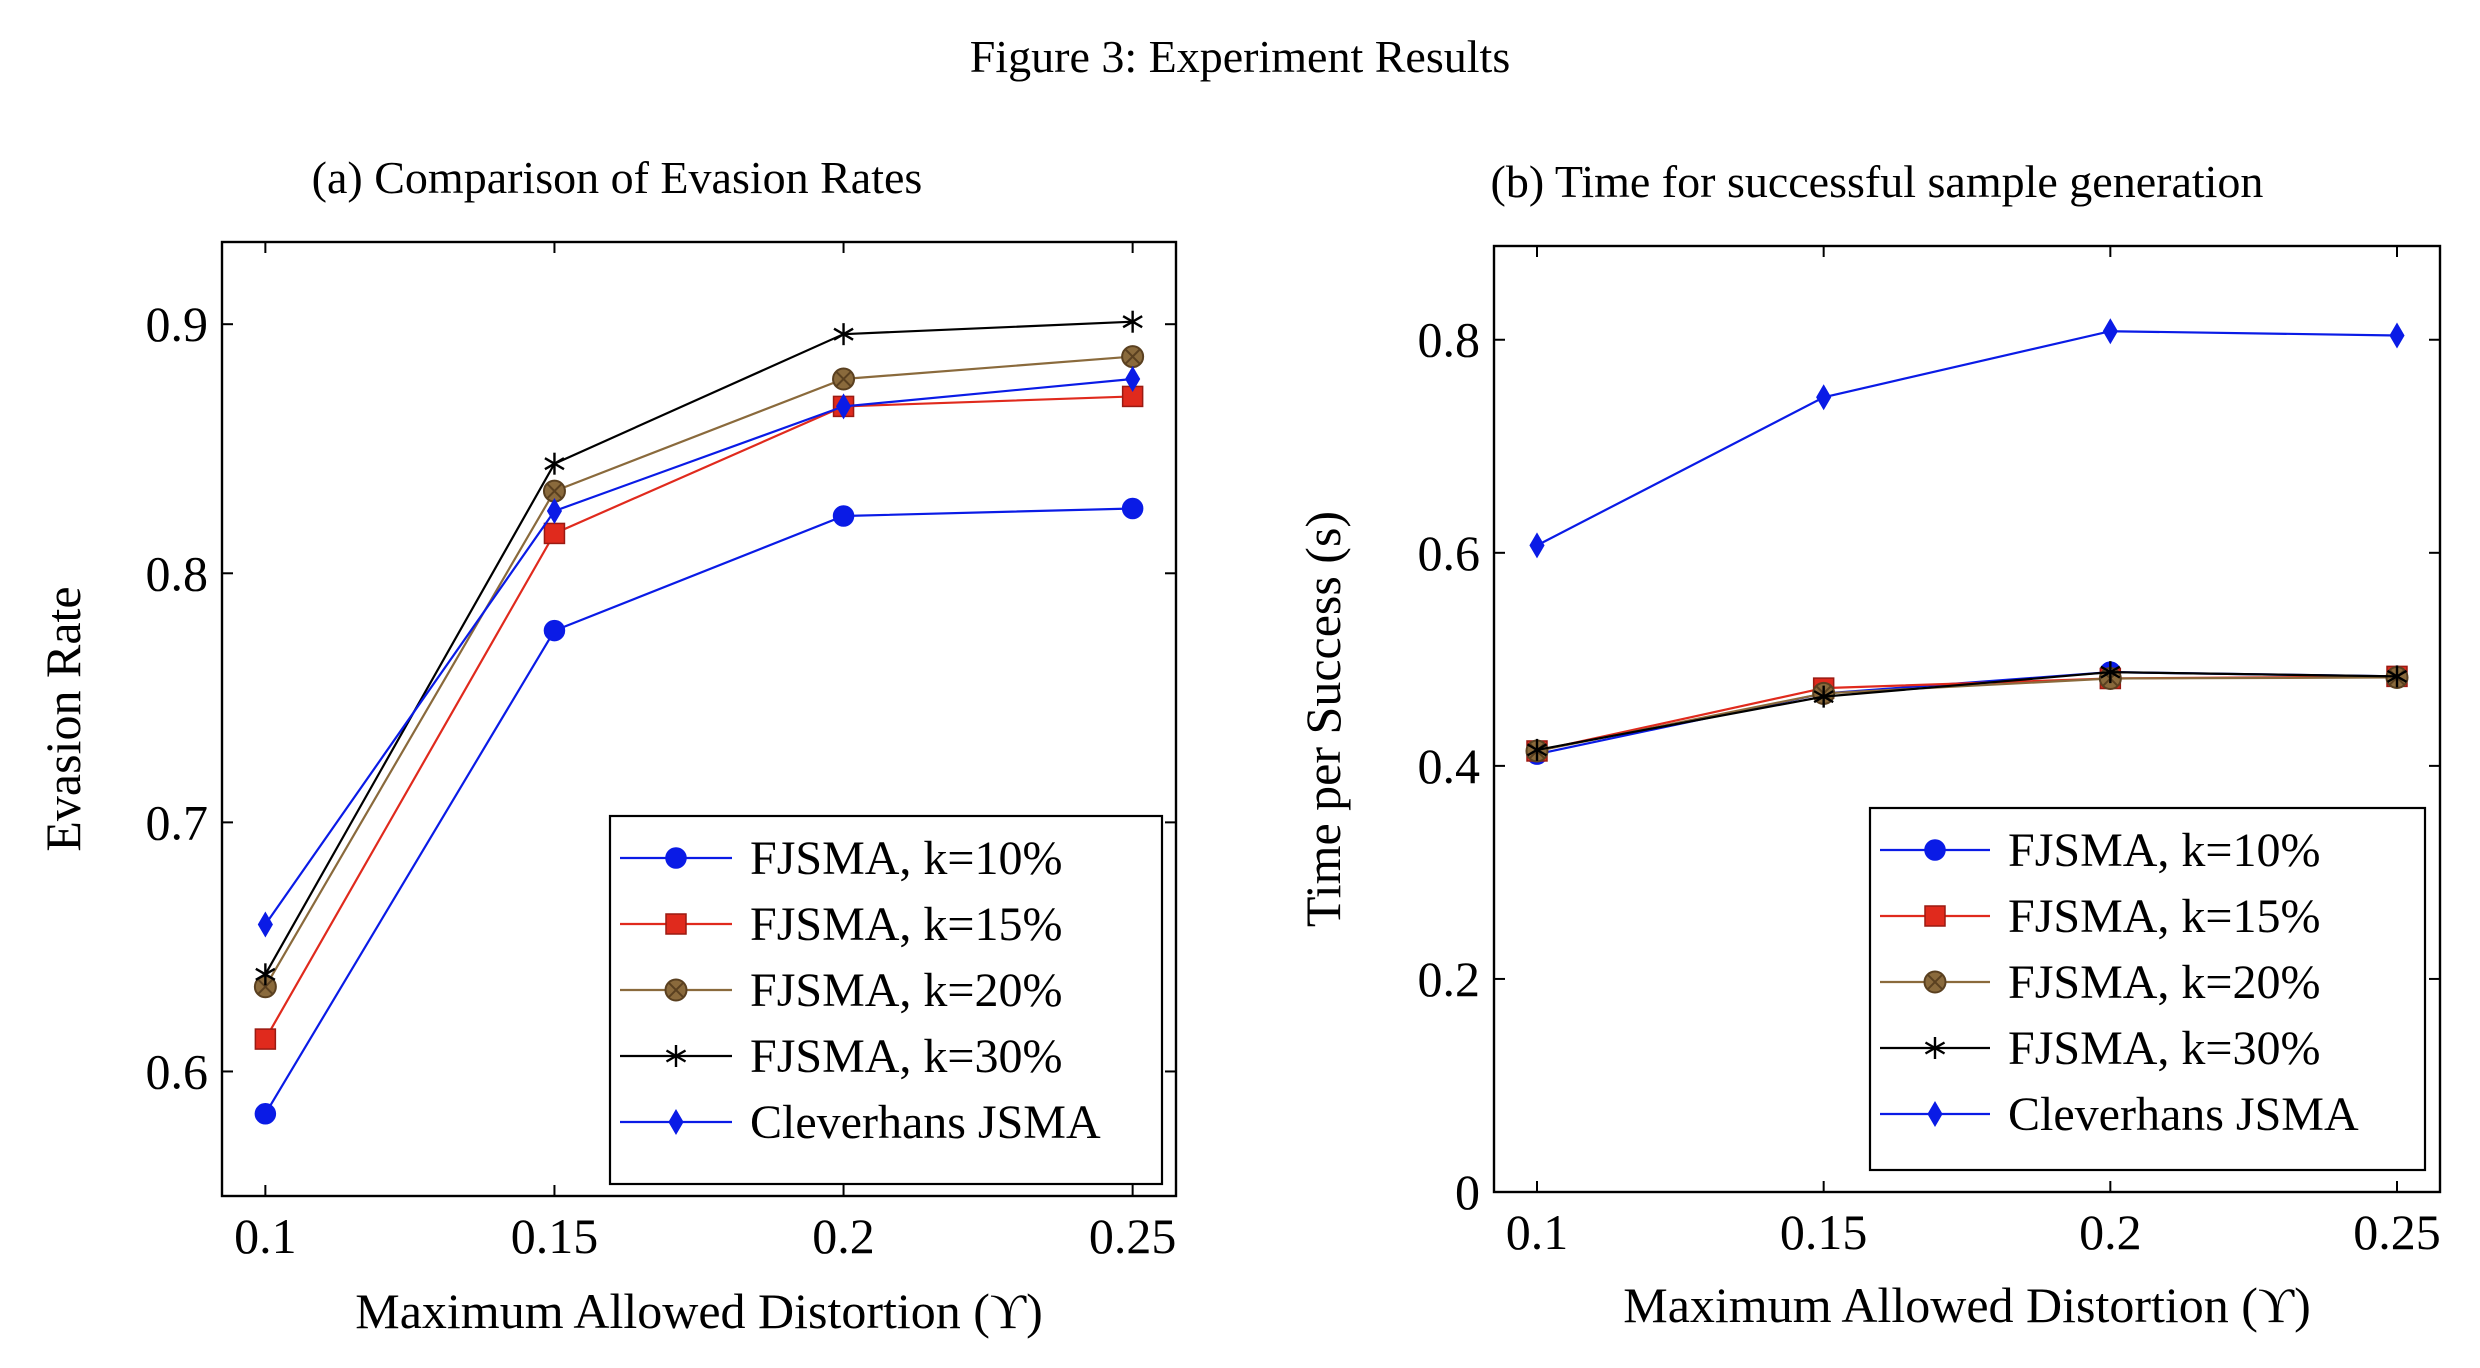 This screenshot has height=1368, width=2480. I want to click on series-line-fjsma30, so click(1967, 711).